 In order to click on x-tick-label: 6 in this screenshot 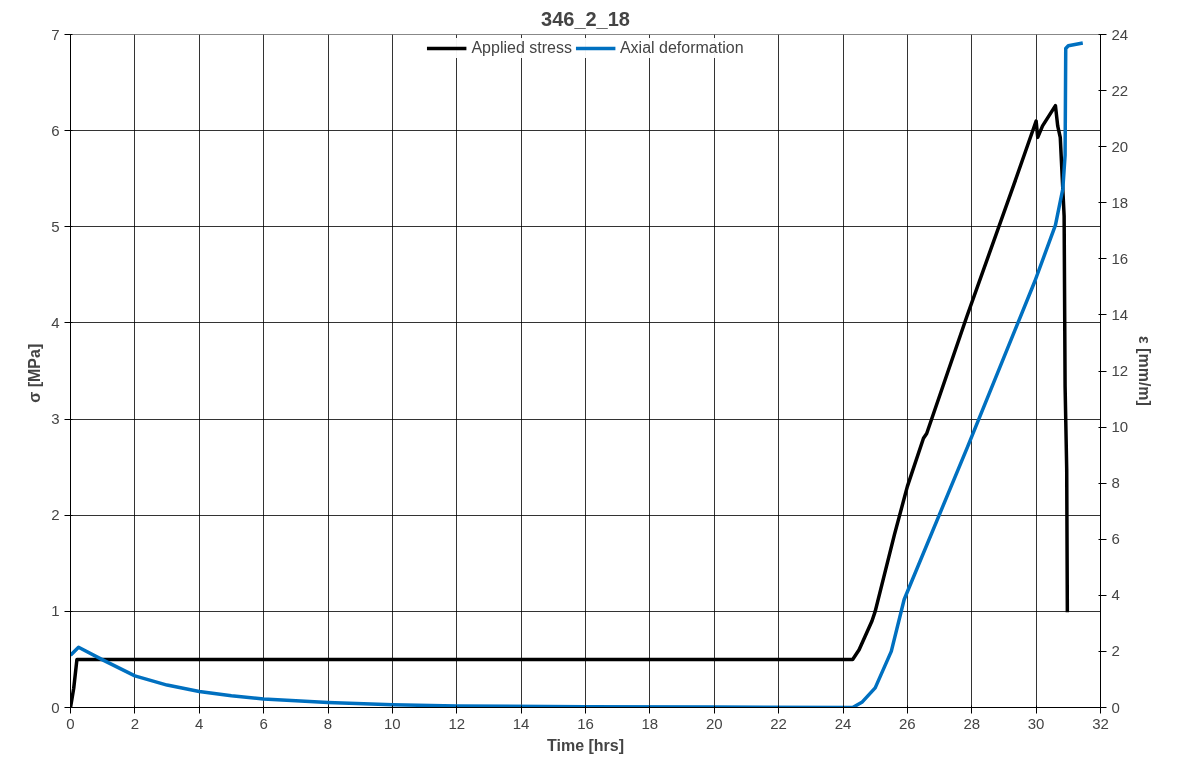, I will do `click(263, 723)`.